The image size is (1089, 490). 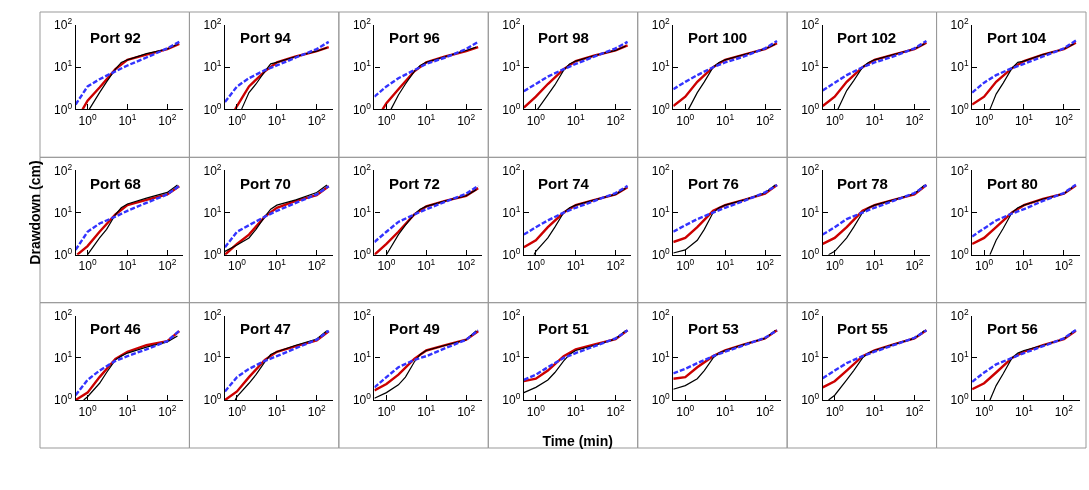 I want to click on chart-title: Port 104, so click(x=1017, y=37).